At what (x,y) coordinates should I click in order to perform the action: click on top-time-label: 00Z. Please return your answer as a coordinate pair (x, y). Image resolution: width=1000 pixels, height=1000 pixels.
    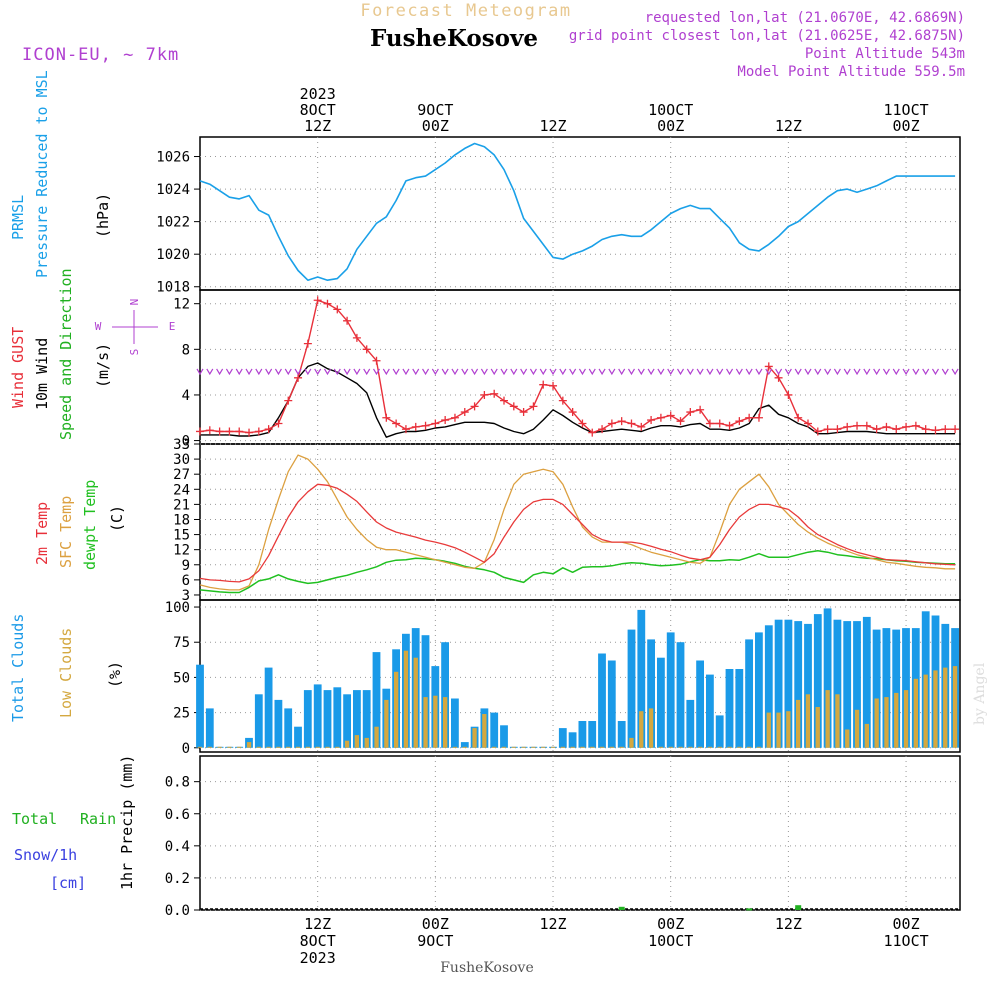
    Looking at the image, I should click on (670, 126).